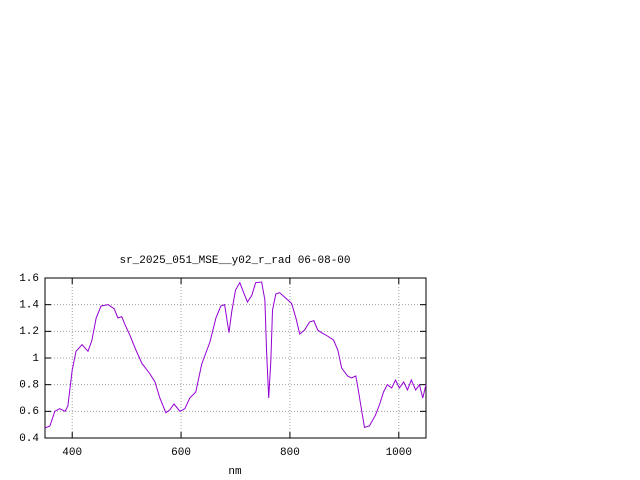 The height and width of the screenshot is (480, 640). Describe the element at coordinates (29, 386) in the screenshot. I see `y-tick-label: 0.8` at that location.